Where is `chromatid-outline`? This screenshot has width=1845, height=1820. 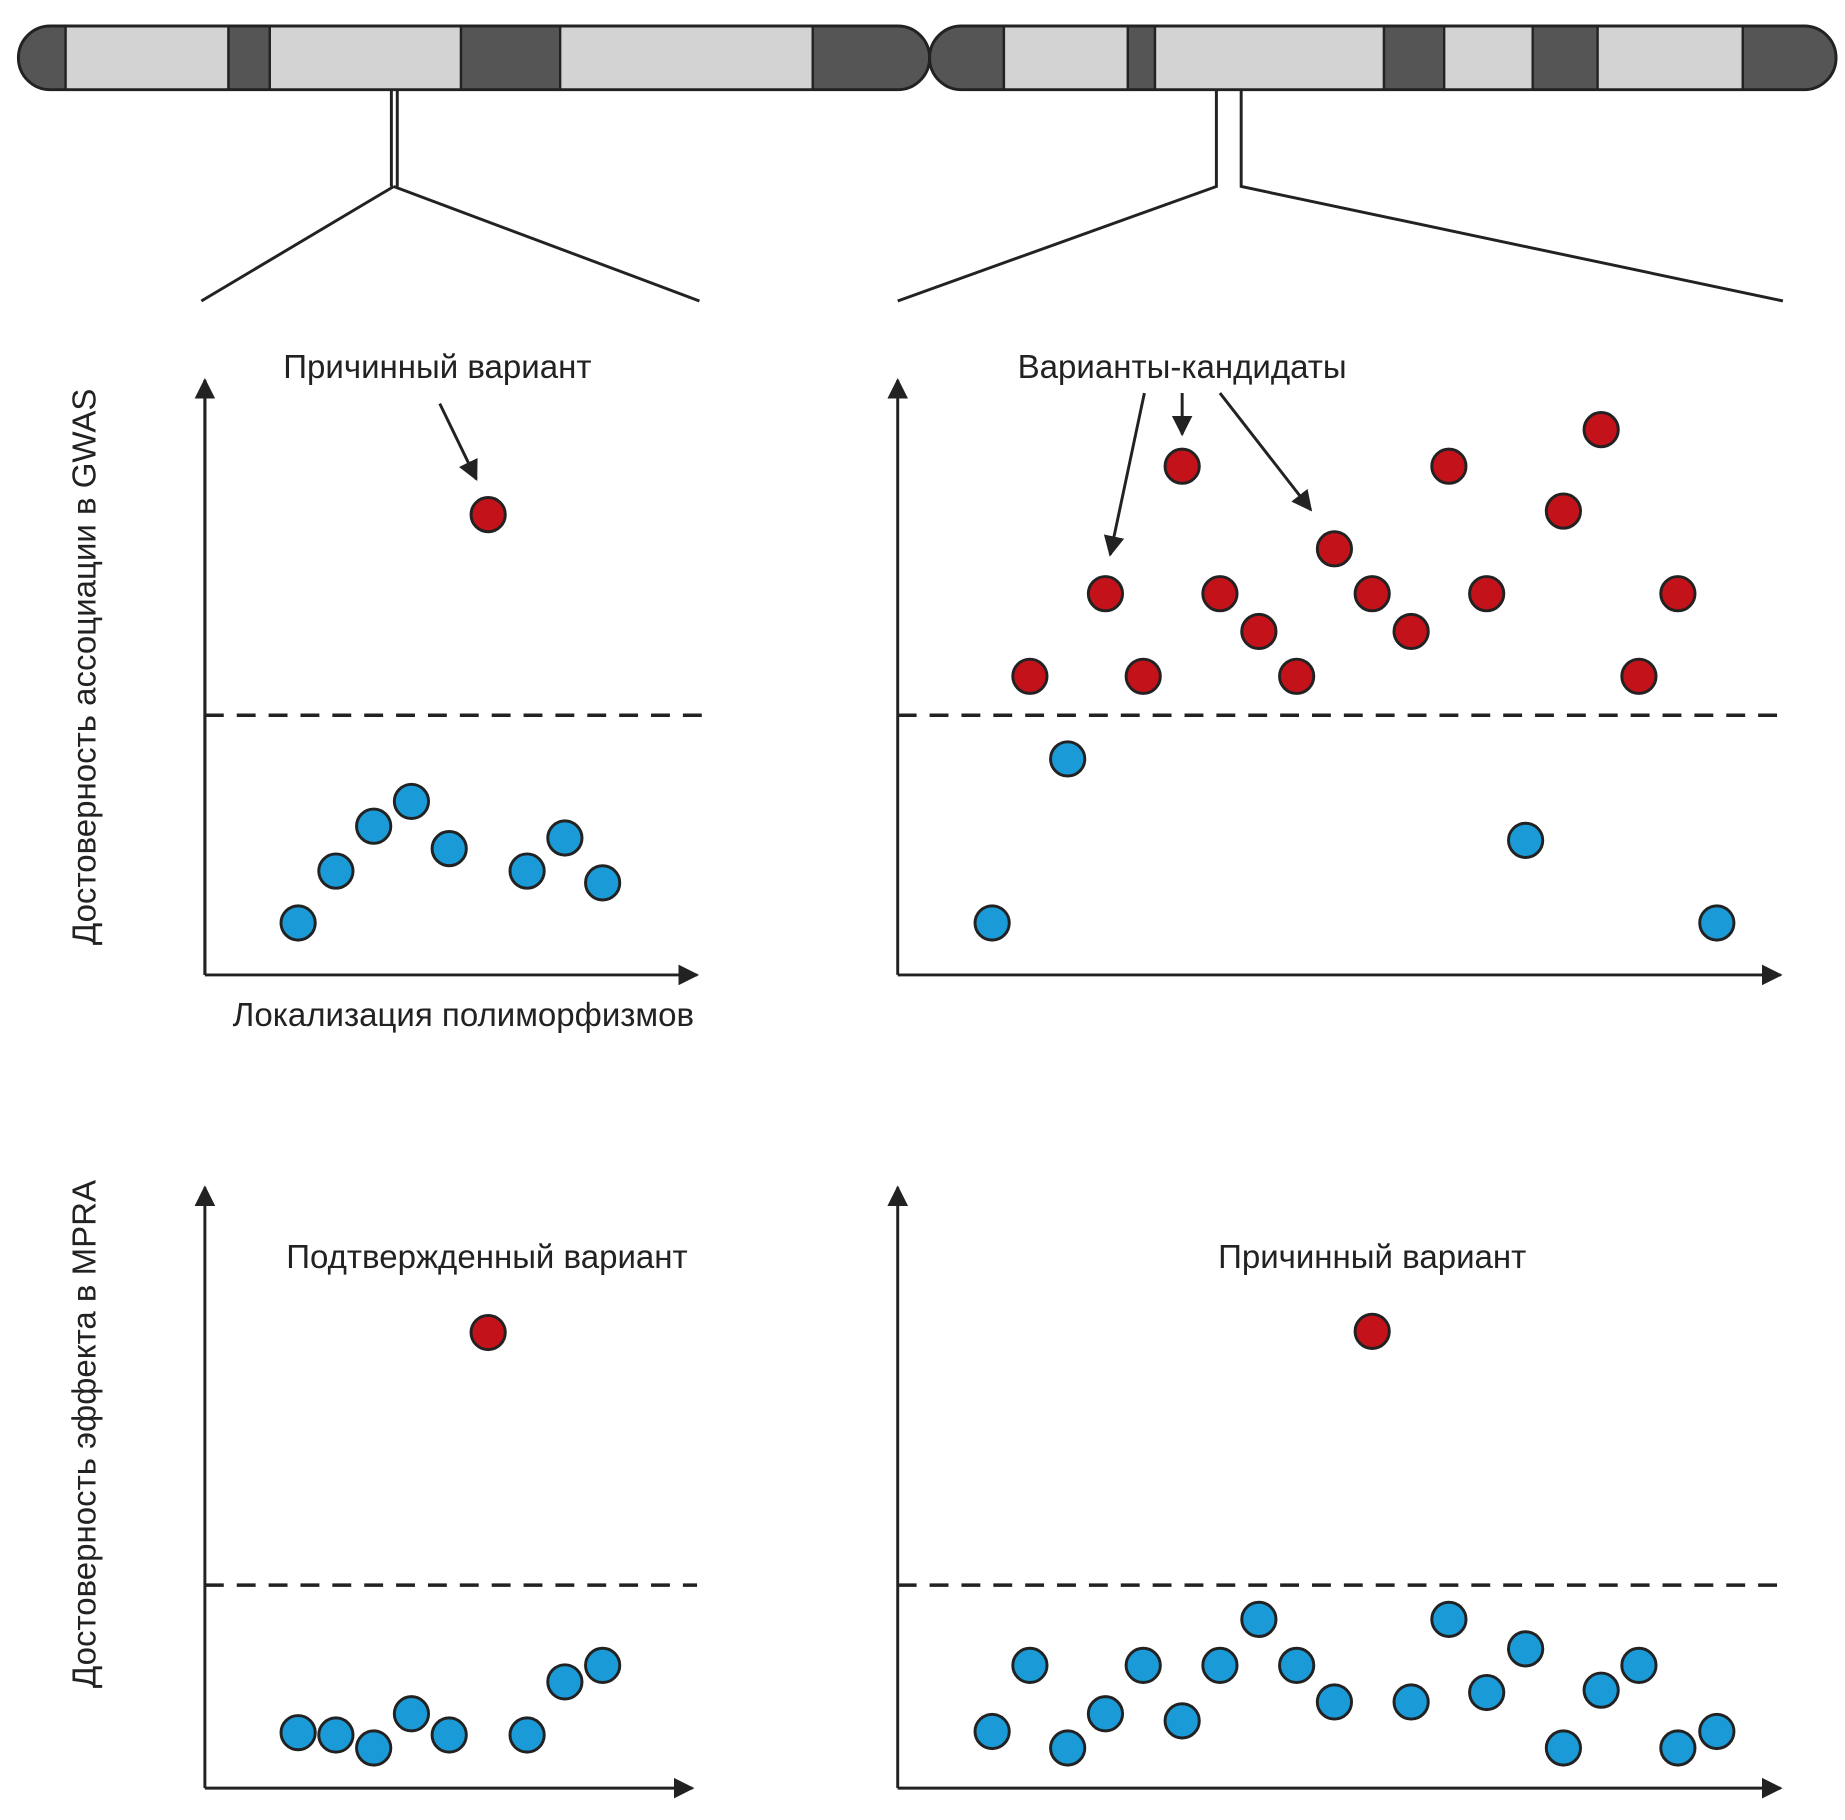
chromatid-outline is located at coordinates (1383, 58).